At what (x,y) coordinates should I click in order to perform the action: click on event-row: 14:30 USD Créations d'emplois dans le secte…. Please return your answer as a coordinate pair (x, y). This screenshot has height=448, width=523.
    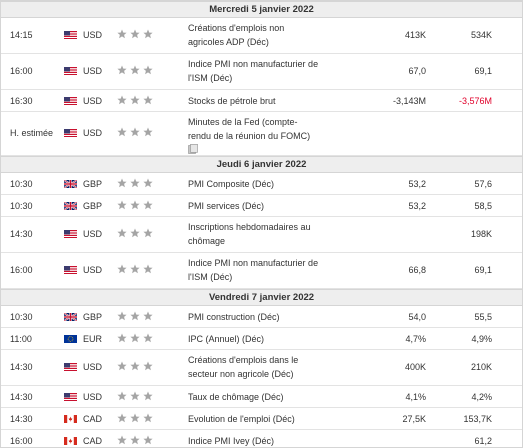
    Looking at the image, I should click on (261, 368).